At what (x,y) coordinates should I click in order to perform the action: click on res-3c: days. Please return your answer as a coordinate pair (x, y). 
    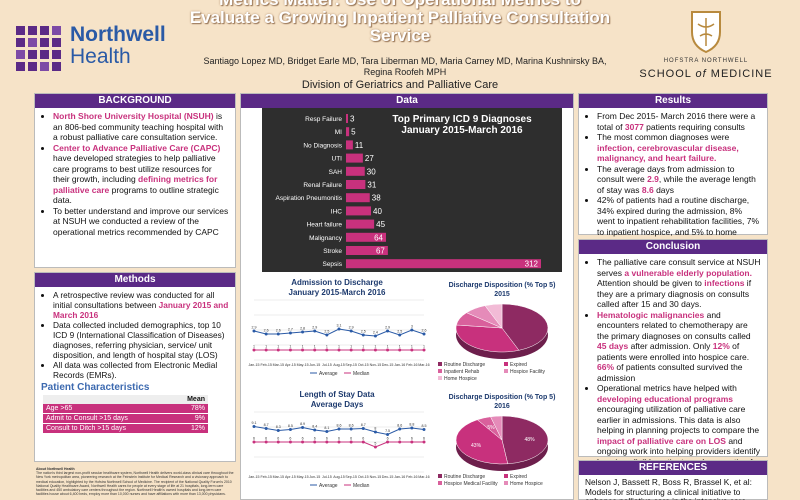
    Looking at the image, I should click on (664, 189).